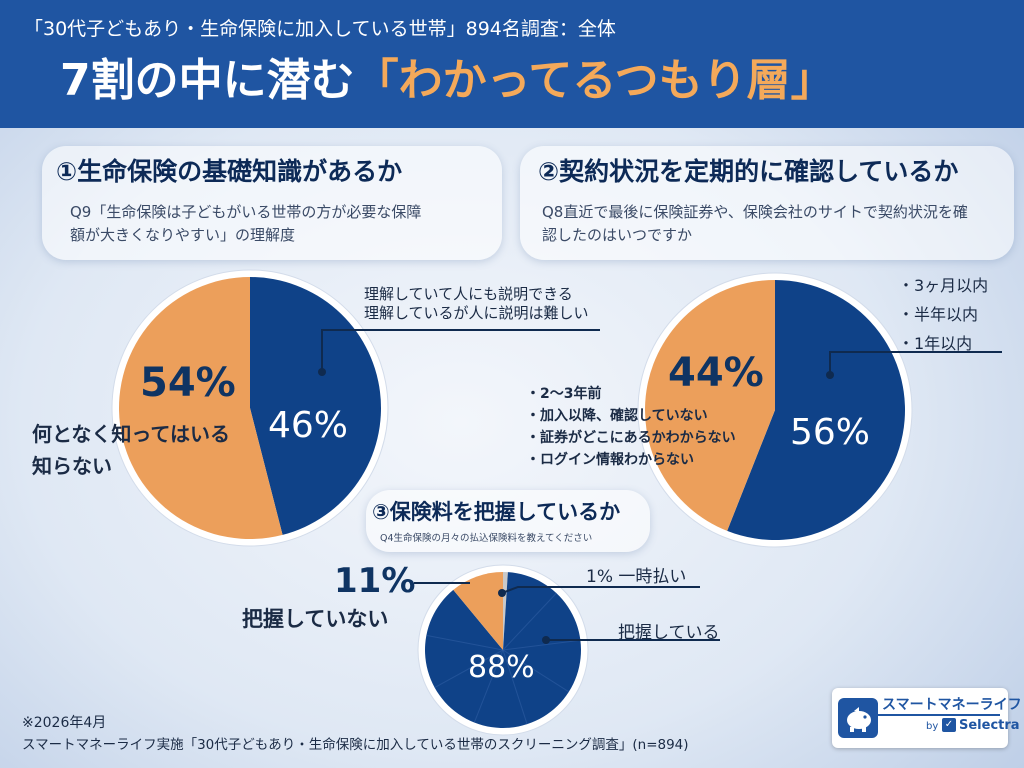  I want to click on q2-question: Q8直近で最後に保険証券や、保険会社のサイトで契約状況を確 認したのはいつですか, so click(755, 224).